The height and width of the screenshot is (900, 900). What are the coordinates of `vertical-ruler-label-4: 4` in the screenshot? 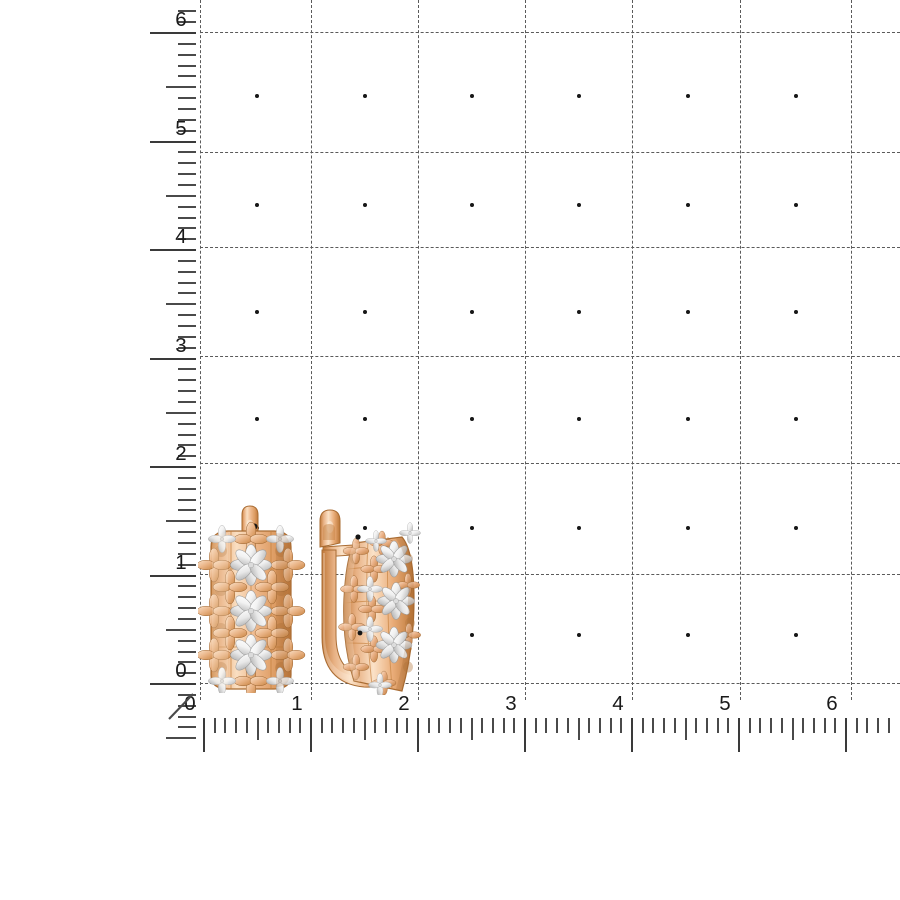 It's located at (181, 236).